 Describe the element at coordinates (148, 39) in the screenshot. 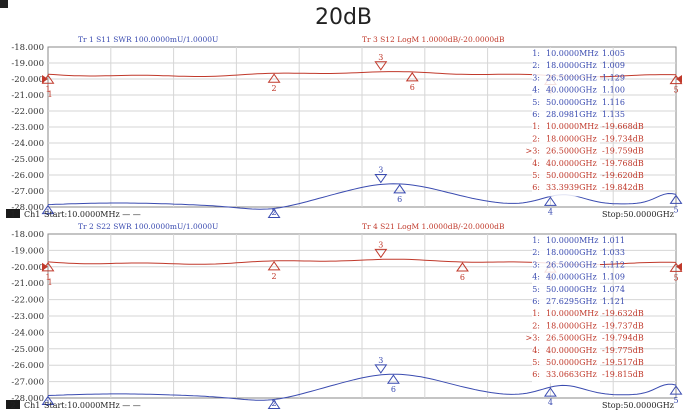

I see `trace-a-header: Tr 1 S11 SWR 100.0000mU/1.0000U` at that location.